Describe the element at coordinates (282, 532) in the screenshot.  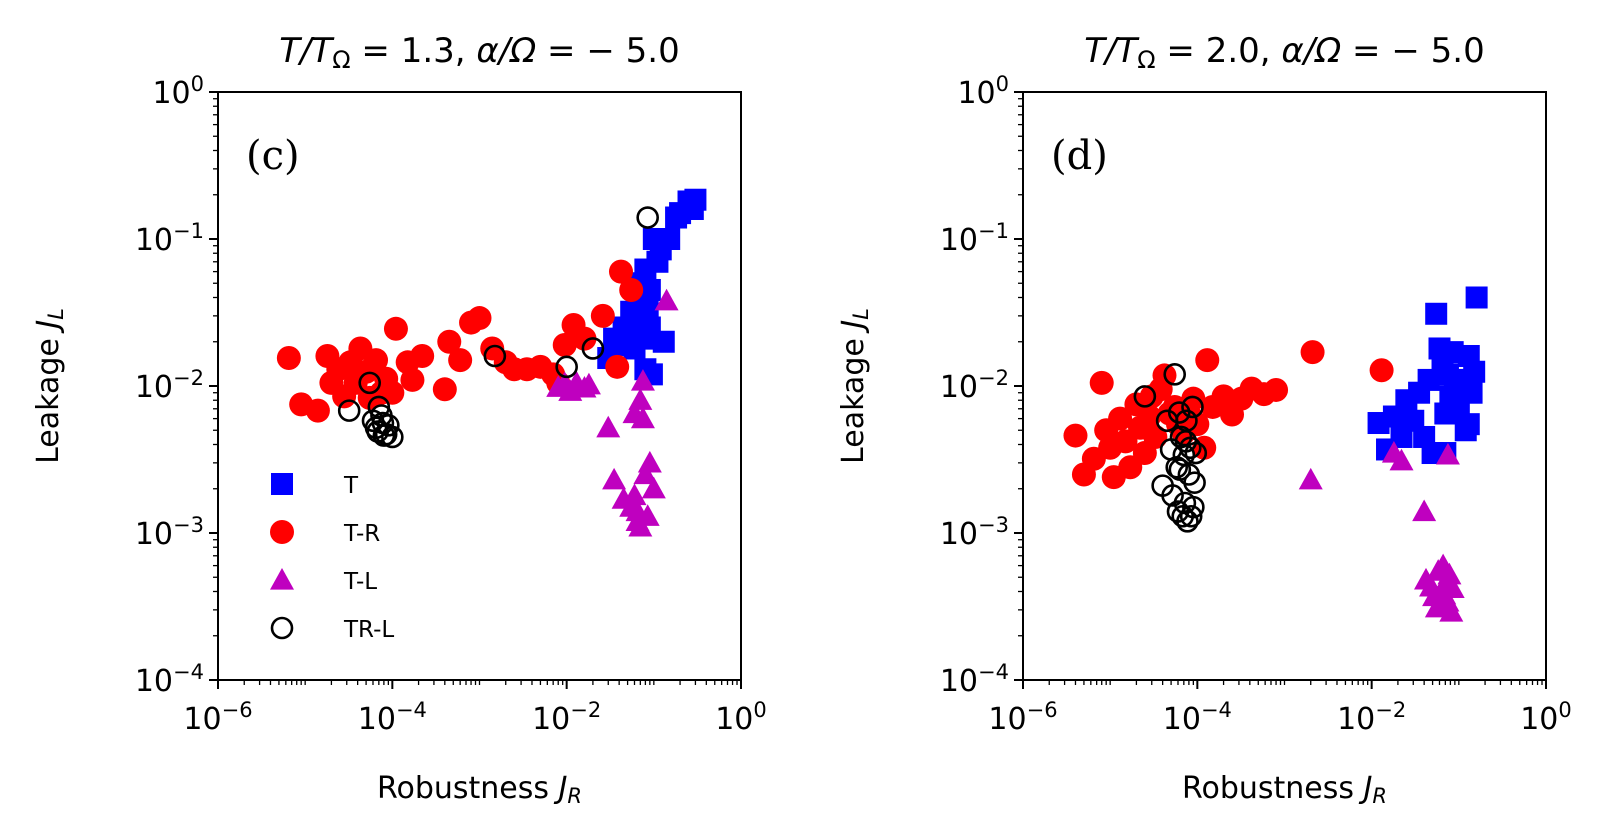
I see `legend-marker-t-r` at that location.